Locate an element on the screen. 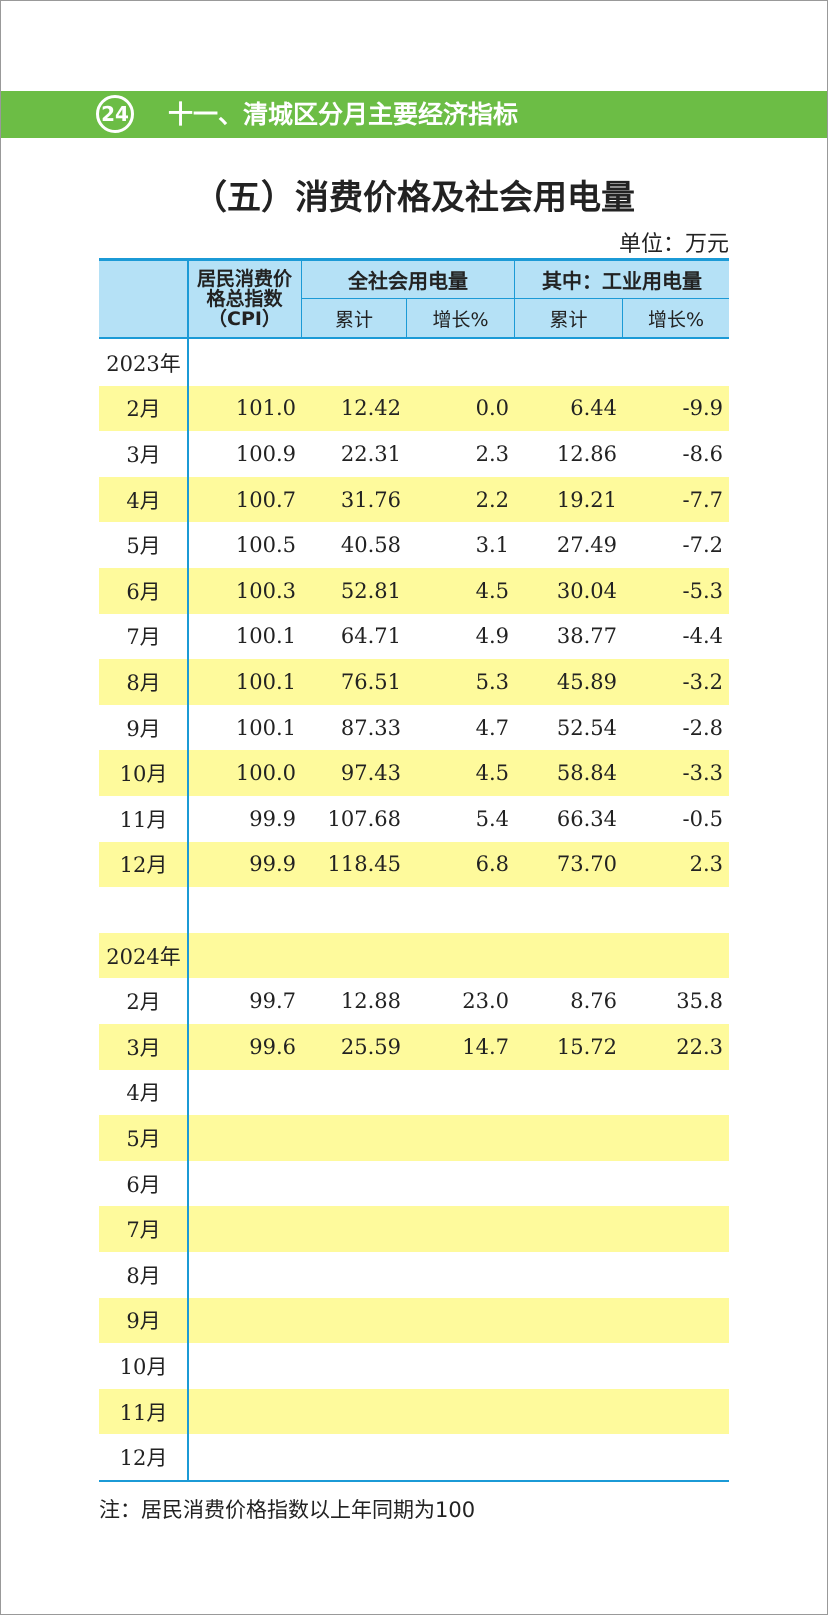 The image size is (828, 1615). value-cell: 0.0 is located at coordinates (492, 408).